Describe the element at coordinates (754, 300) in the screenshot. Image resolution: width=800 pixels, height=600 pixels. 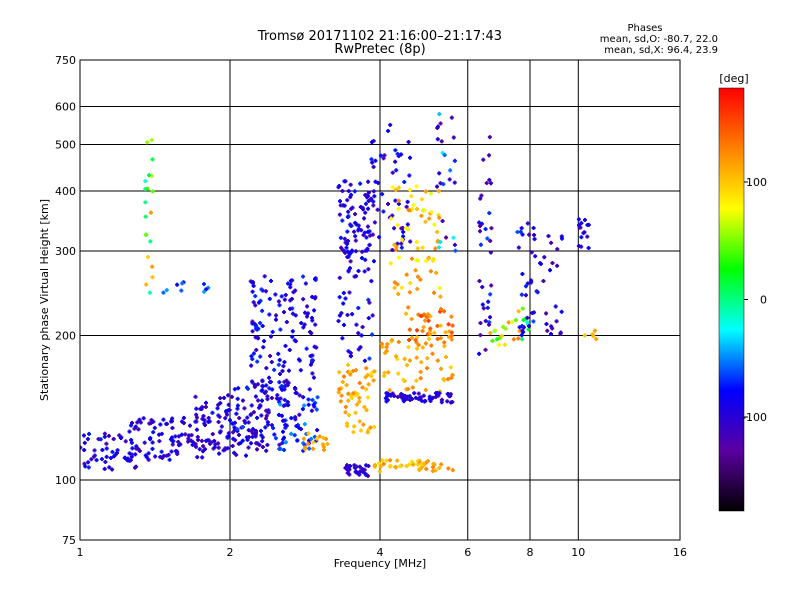
I see `colorbar-ticks: 100 0 -100` at that location.